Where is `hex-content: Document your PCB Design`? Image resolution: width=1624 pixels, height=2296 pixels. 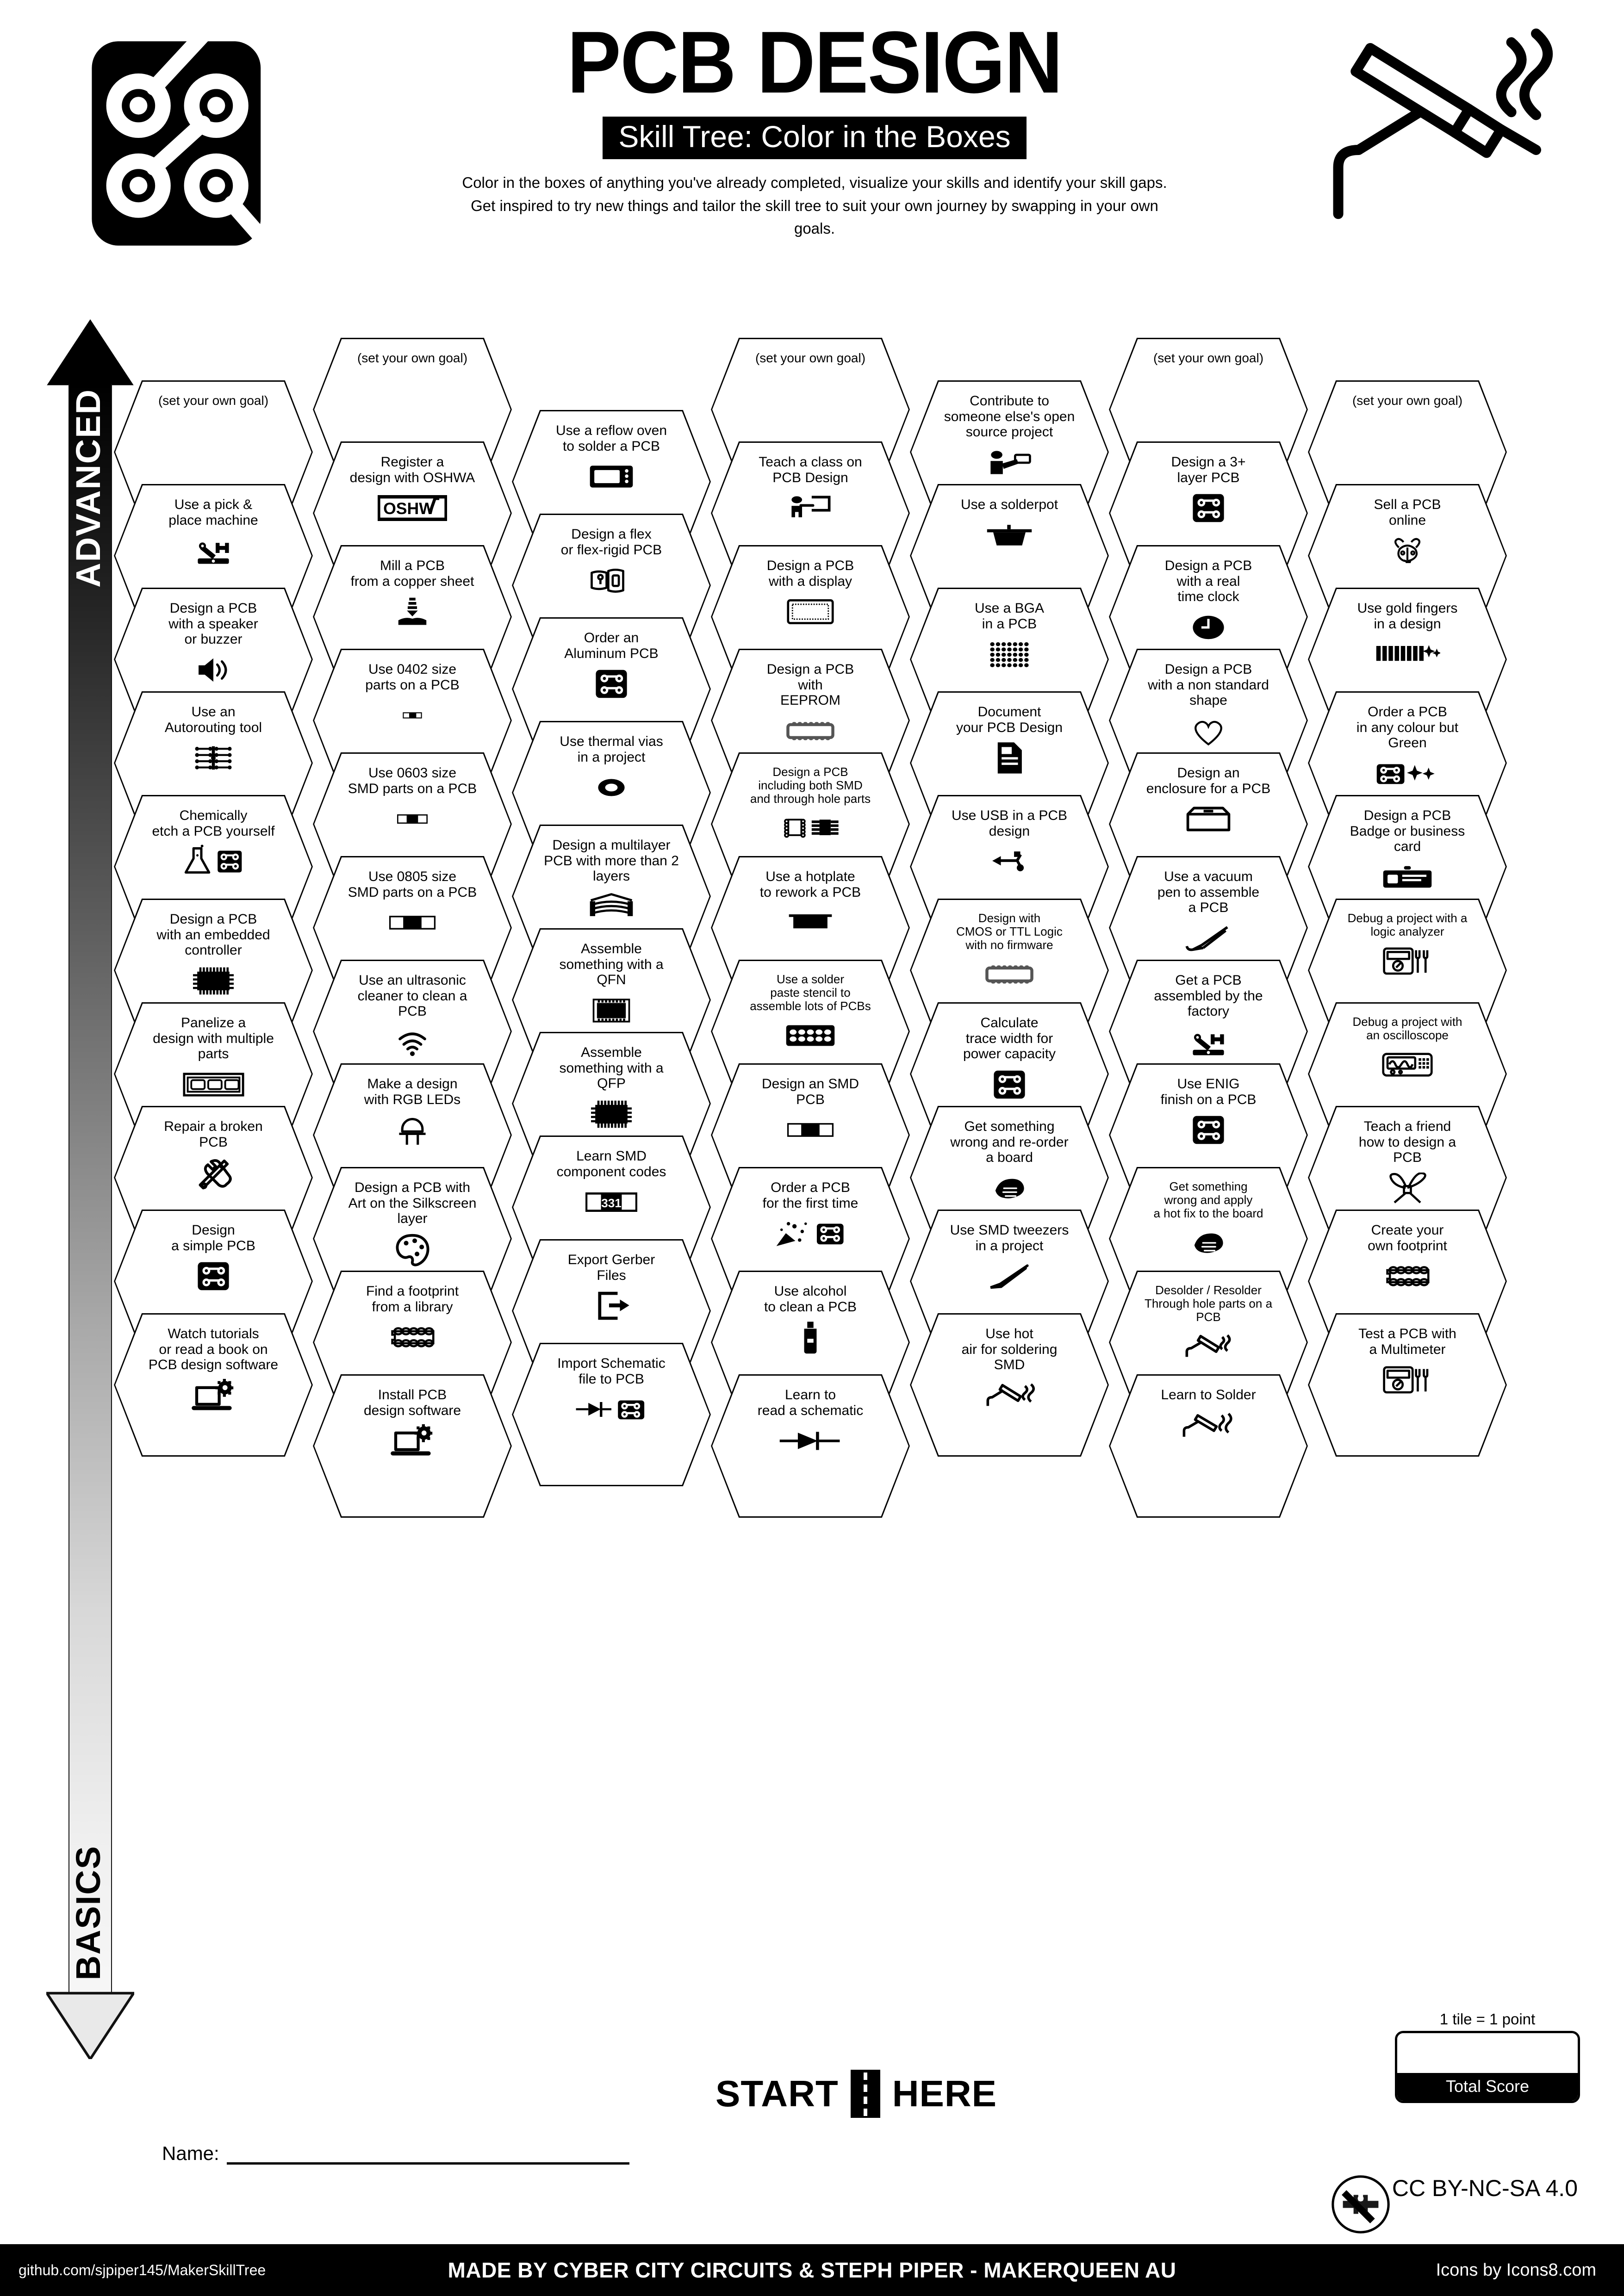
hex-content: Document your PCB Design is located at coordinates (1009, 766).